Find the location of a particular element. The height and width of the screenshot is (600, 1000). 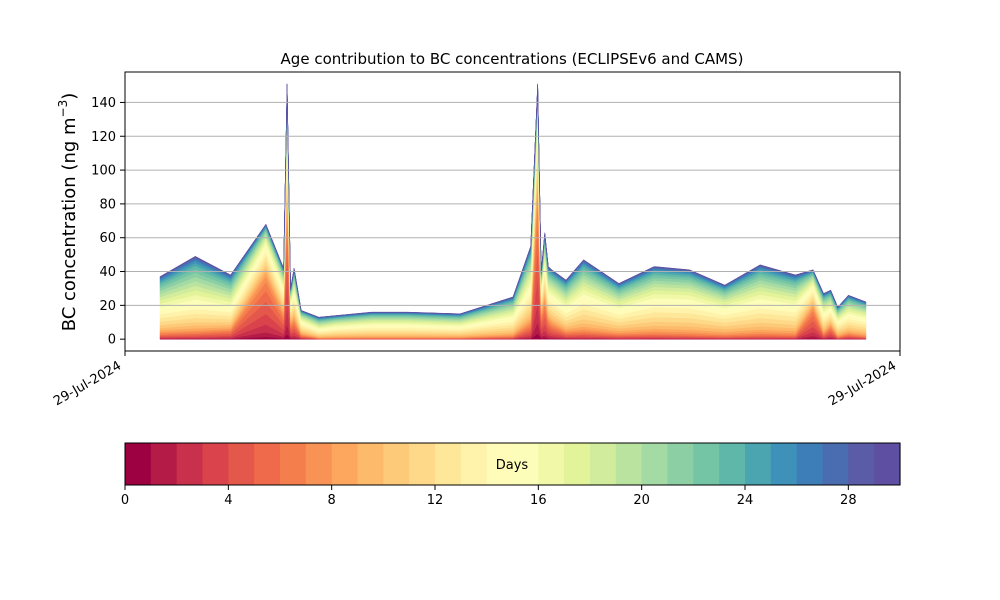

x-tick-label-left: 29-Jul-2024 is located at coordinates (87, 383).